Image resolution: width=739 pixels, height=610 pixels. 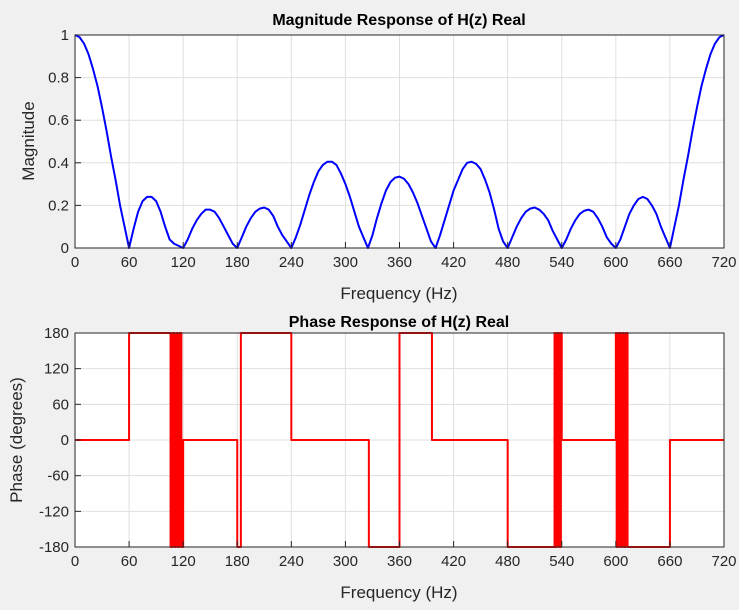 What do you see at coordinates (453, 561) in the screenshot?
I see `phase-xtick-label: 420` at bounding box center [453, 561].